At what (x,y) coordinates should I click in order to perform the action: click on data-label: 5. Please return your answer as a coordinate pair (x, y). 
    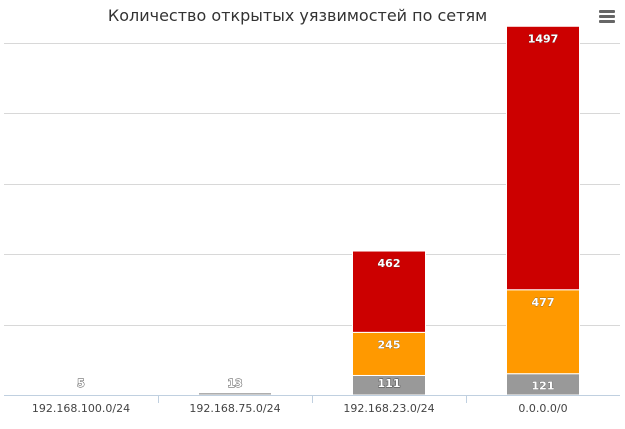
    Looking at the image, I should click on (81, 383).